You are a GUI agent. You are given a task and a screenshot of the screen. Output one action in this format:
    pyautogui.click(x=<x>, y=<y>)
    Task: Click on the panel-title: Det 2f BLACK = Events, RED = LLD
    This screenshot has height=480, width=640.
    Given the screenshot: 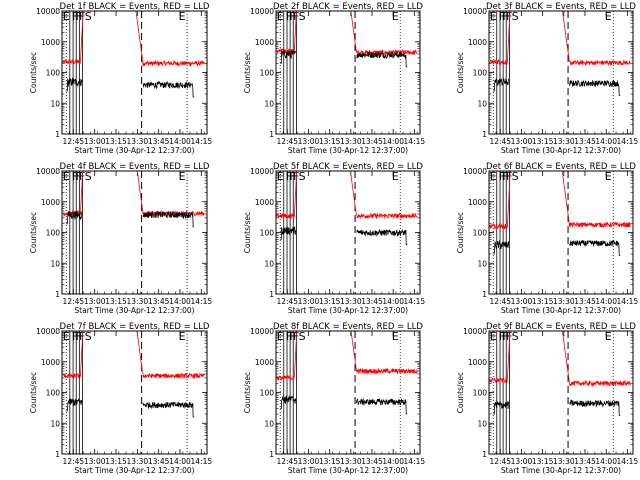 What is the action you would take?
    pyautogui.click(x=348, y=7)
    